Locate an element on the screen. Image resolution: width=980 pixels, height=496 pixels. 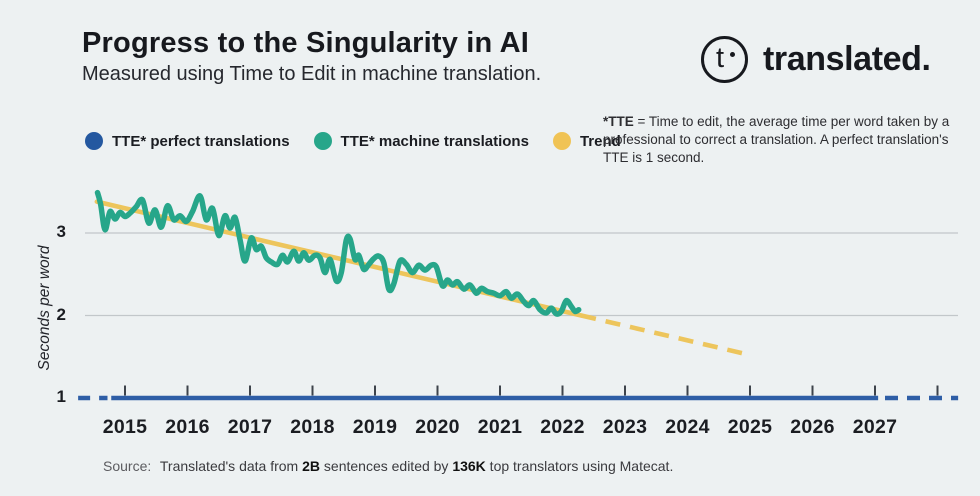
legend-dot-teal-icon is located at coordinates (322, 141).